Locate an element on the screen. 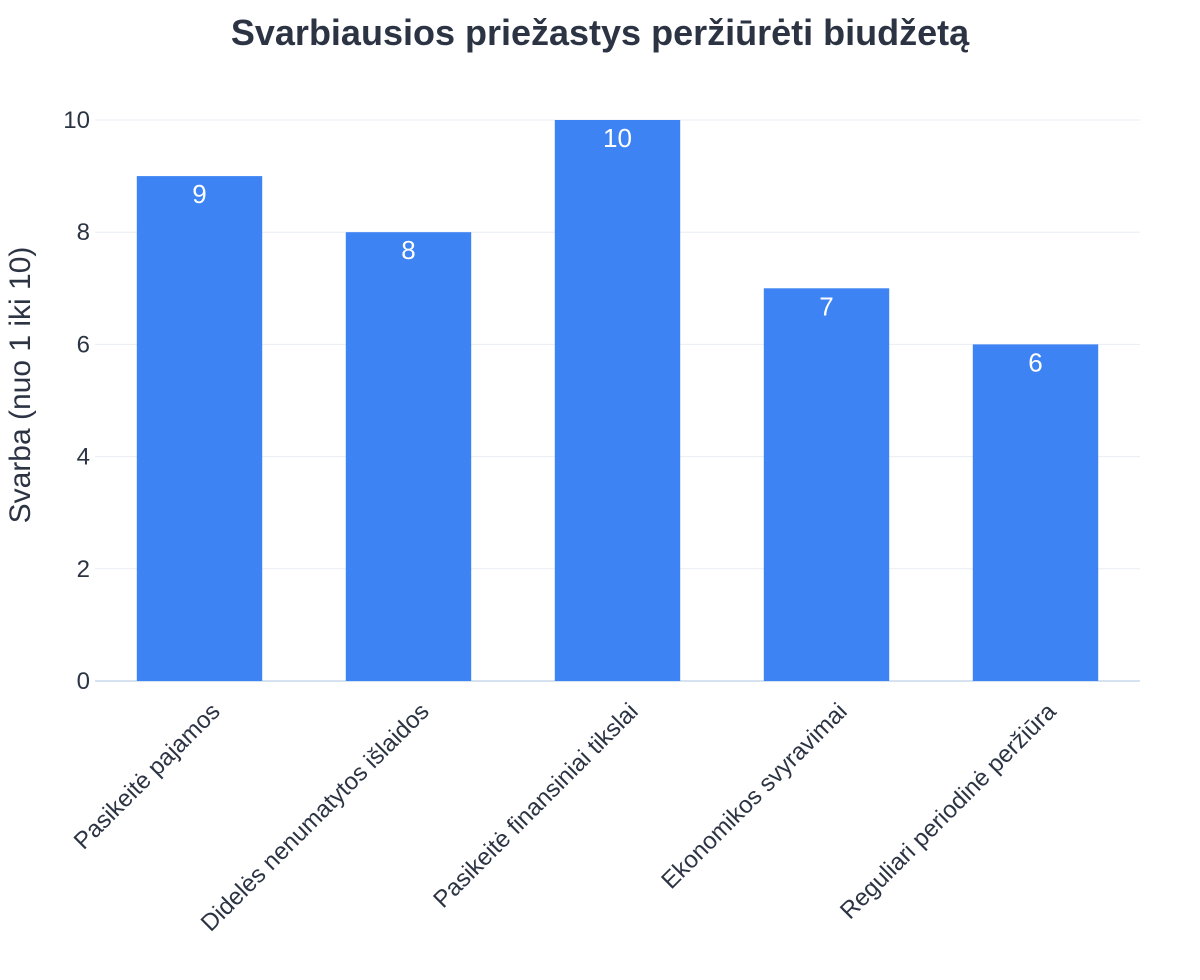 The width and height of the screenshot is (1200, 980). bar-value-label: 10 is located at coordinates (617, 138).